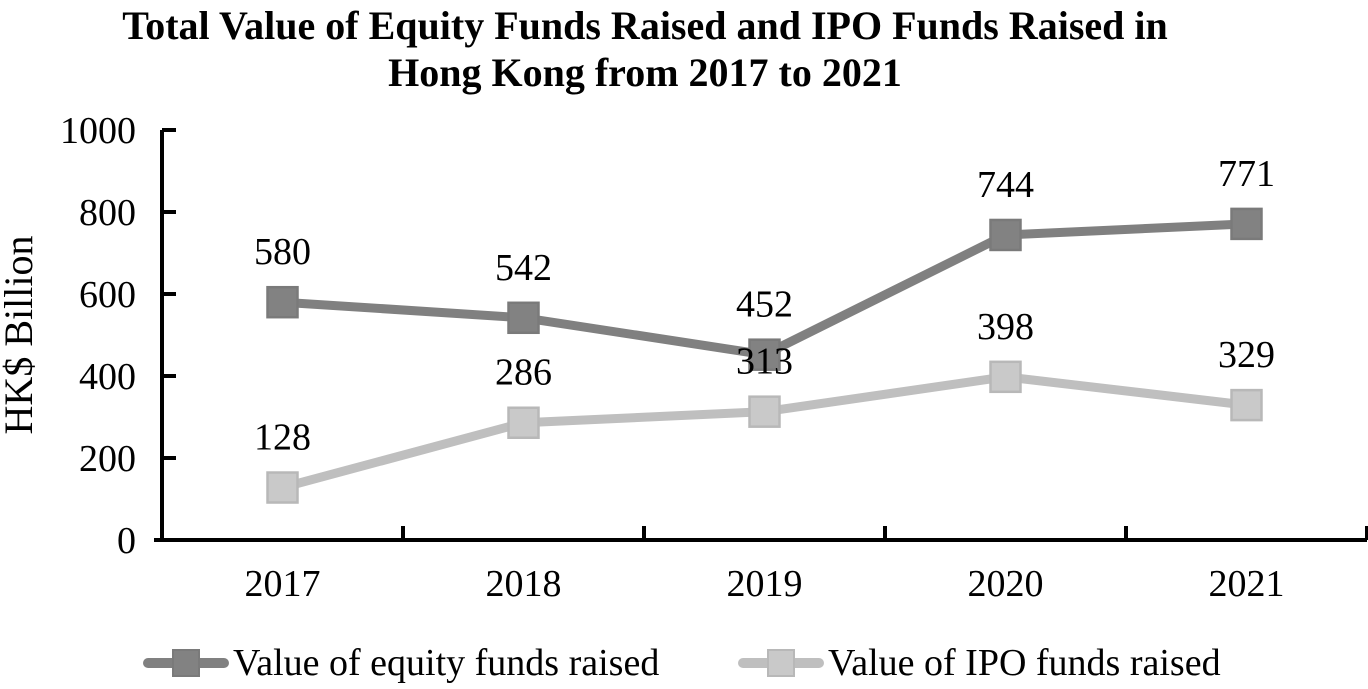 The width and height of the screenshot is (1368, 689). I want to click on legend-entry-equity: Value of equity funds raised, so click(401, 663).